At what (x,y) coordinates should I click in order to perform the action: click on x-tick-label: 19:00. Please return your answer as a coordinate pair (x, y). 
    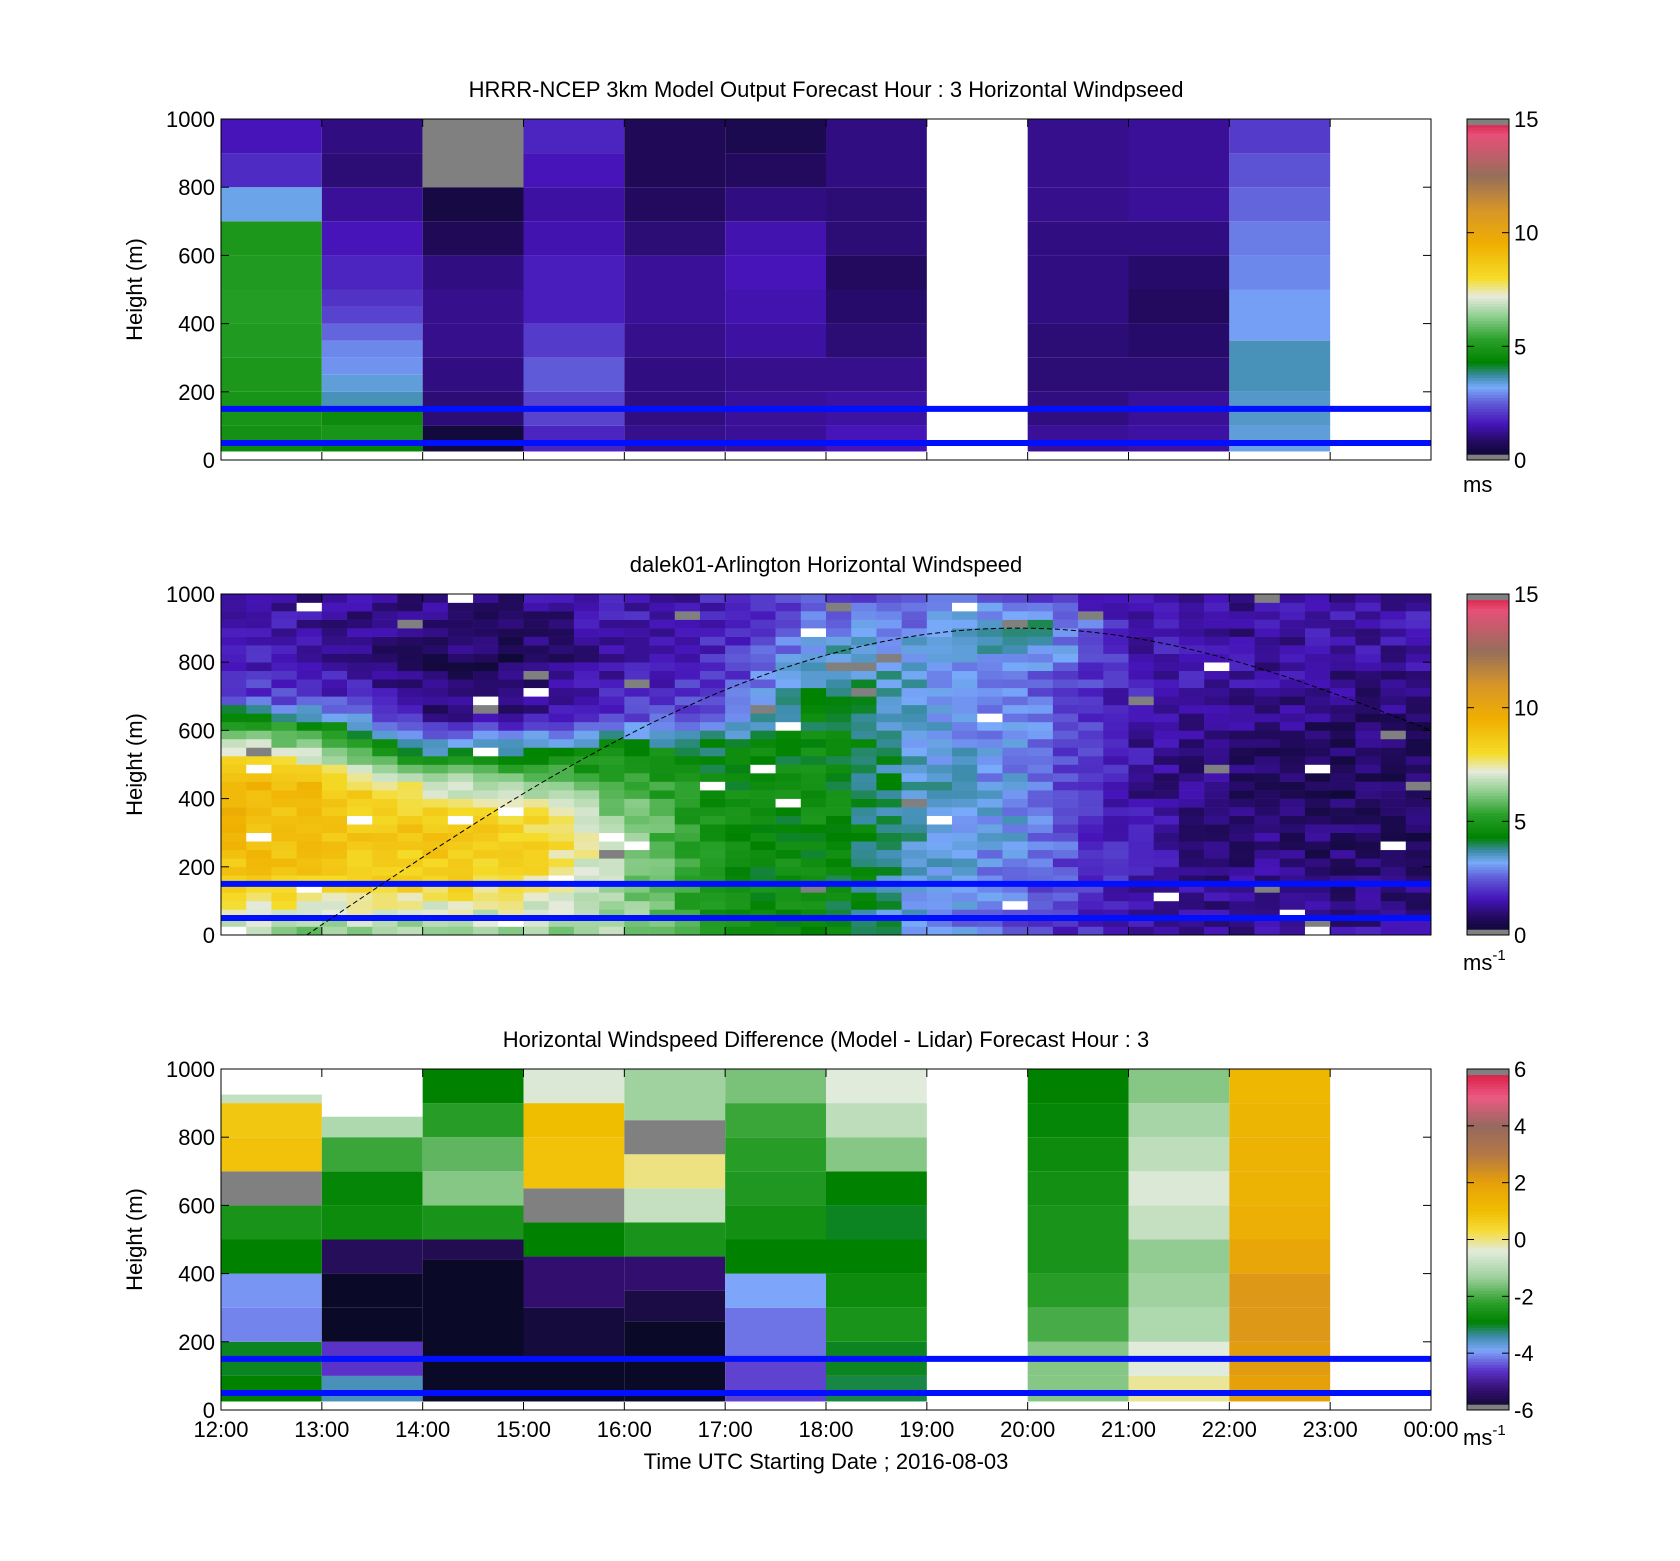
    Looking at the image, I should click on (926, 1429).